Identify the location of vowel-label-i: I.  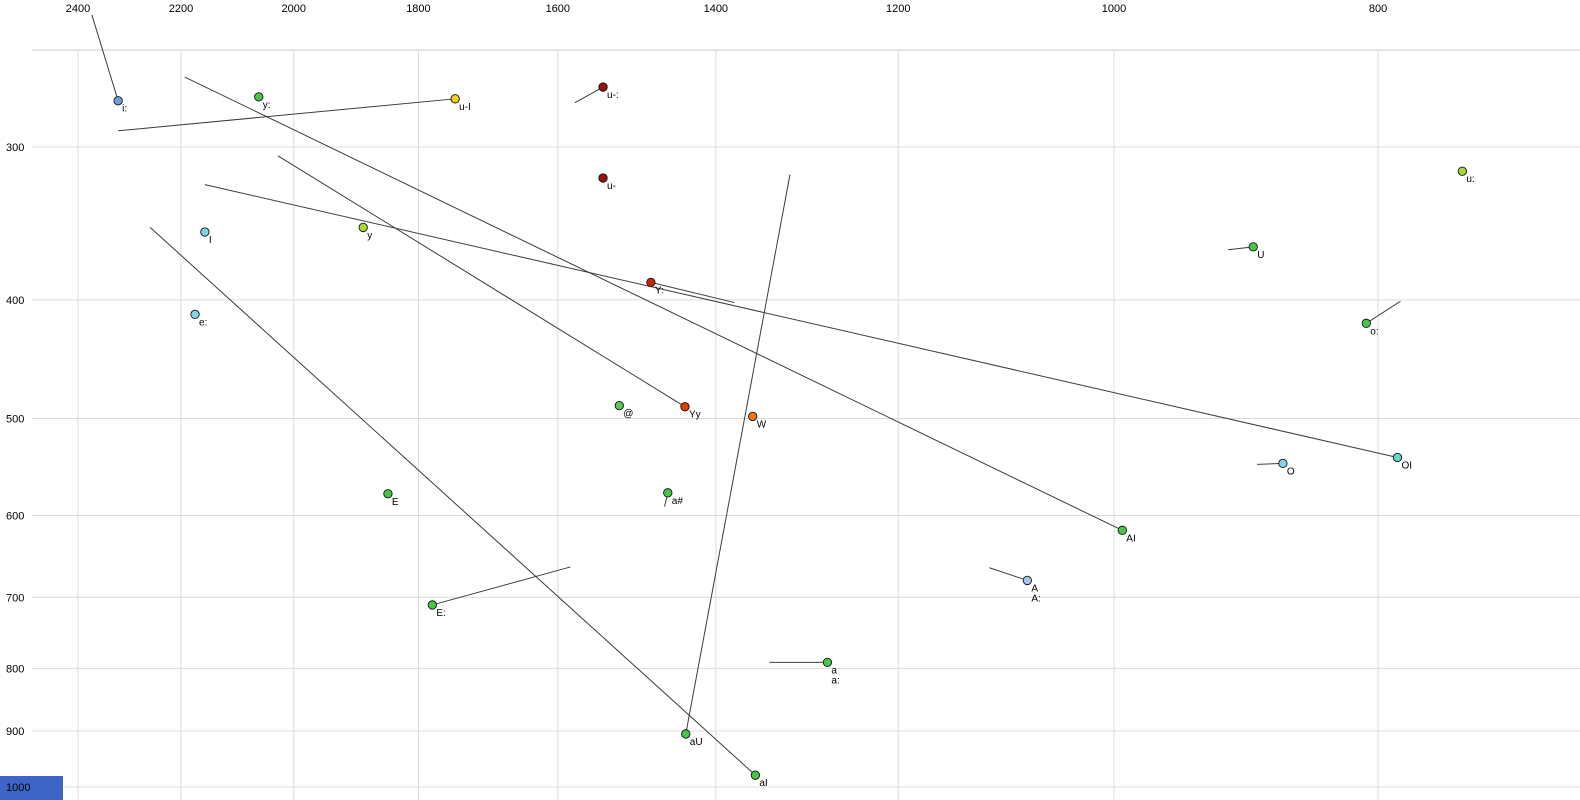
(210, 240).